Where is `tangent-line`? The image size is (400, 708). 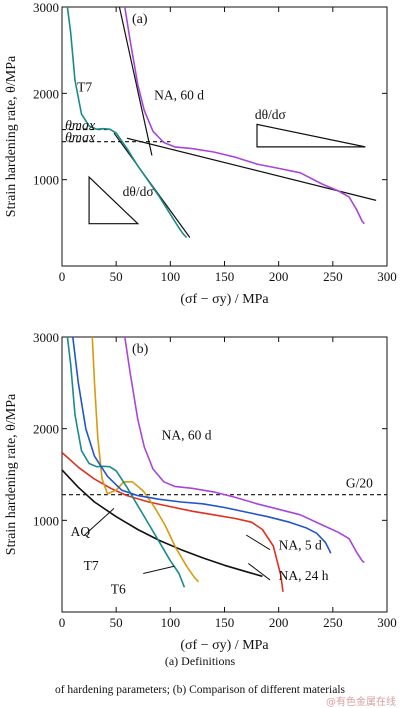
tangent-line is located at coordinates (135, 81).